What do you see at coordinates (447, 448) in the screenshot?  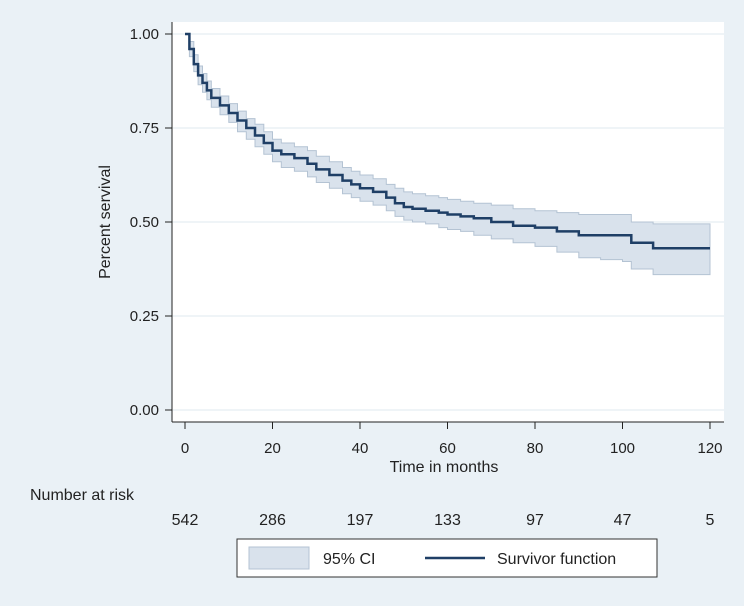 I see `x-tick-label-3: 60` at bounding box center [447, 448].